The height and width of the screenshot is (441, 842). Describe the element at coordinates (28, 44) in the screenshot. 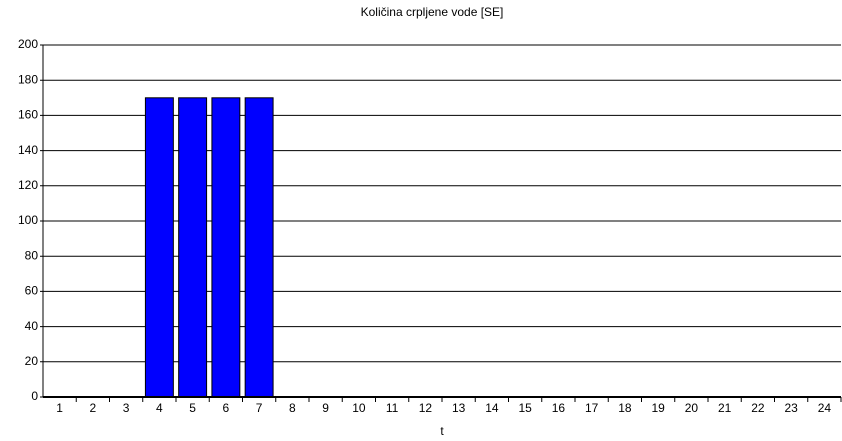

I see `y-tick-label: 200` at that location.